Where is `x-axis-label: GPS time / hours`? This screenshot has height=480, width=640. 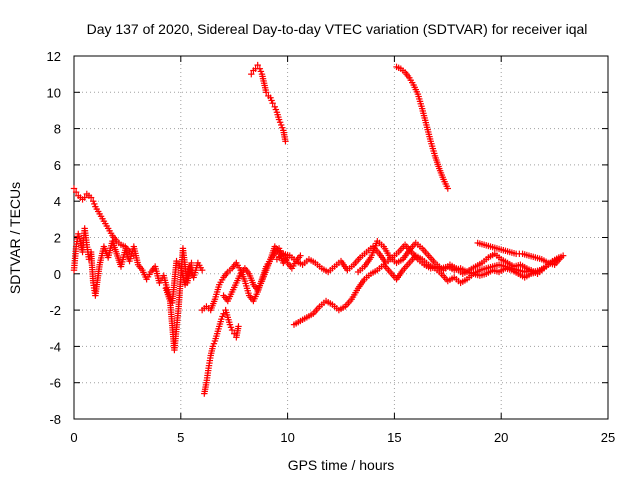 x-axis-label: GPS time / hours is located at coordinates (341, 465).